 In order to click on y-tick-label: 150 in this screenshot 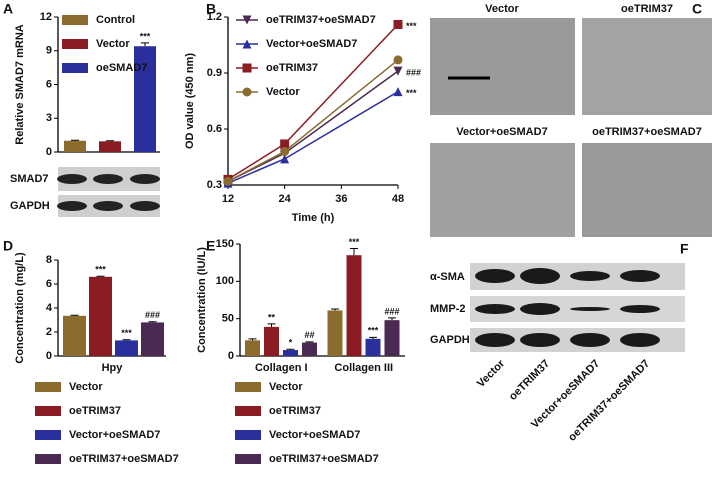, I will do `click(225, 244)`.